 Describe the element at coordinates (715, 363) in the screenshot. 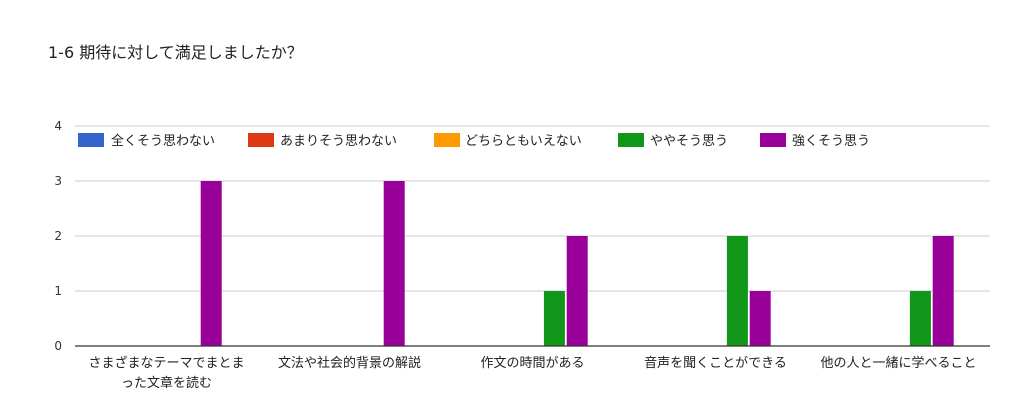

I see `x-category-label: 音声を聞くことができる` at that location.